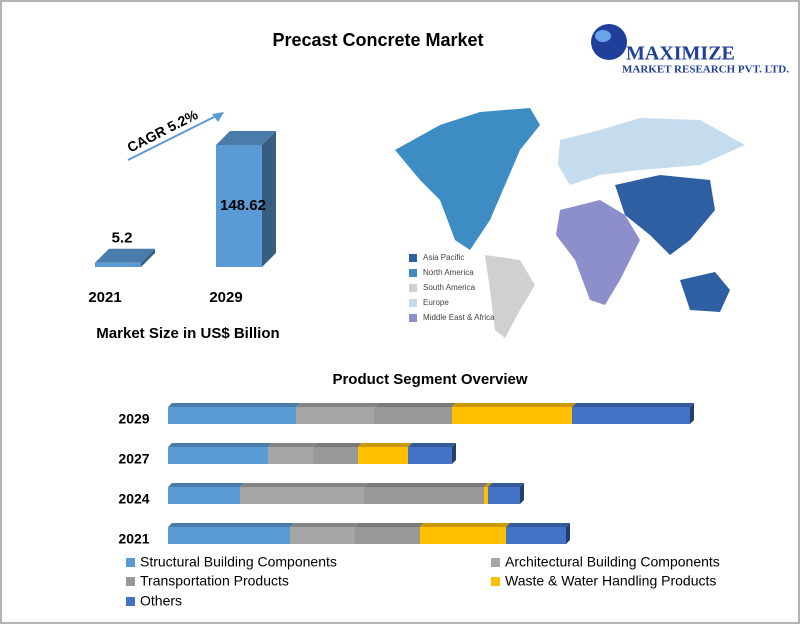 The width and height of the screenshot is (800, 624). I want to click on x-tick-label: 2029, so click(225, 297).